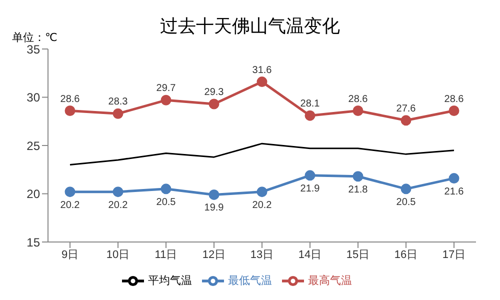 The image size is (500, 300). I want to click on data-label: 28.1, so click(310, 104).